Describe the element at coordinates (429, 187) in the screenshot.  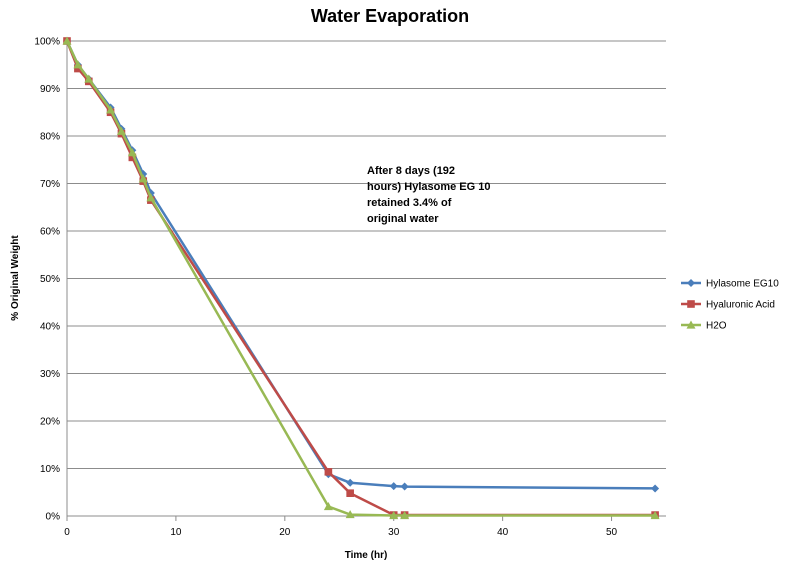
I see `annotation-line: hours) Hylasome EG 10` at that location.